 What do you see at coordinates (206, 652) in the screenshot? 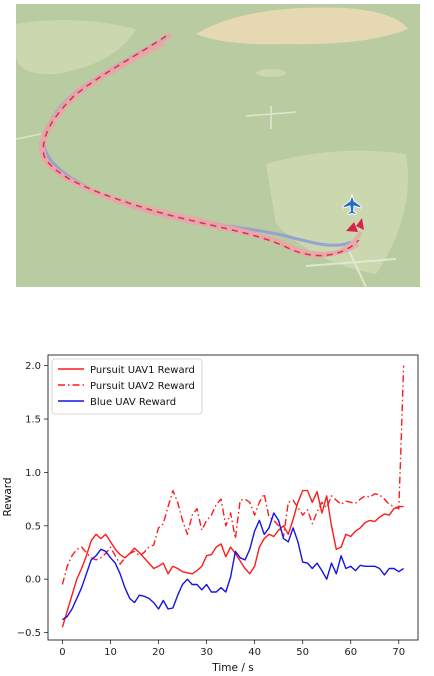
I see `x-tick-label: 30` at bounding box center [206, 652].